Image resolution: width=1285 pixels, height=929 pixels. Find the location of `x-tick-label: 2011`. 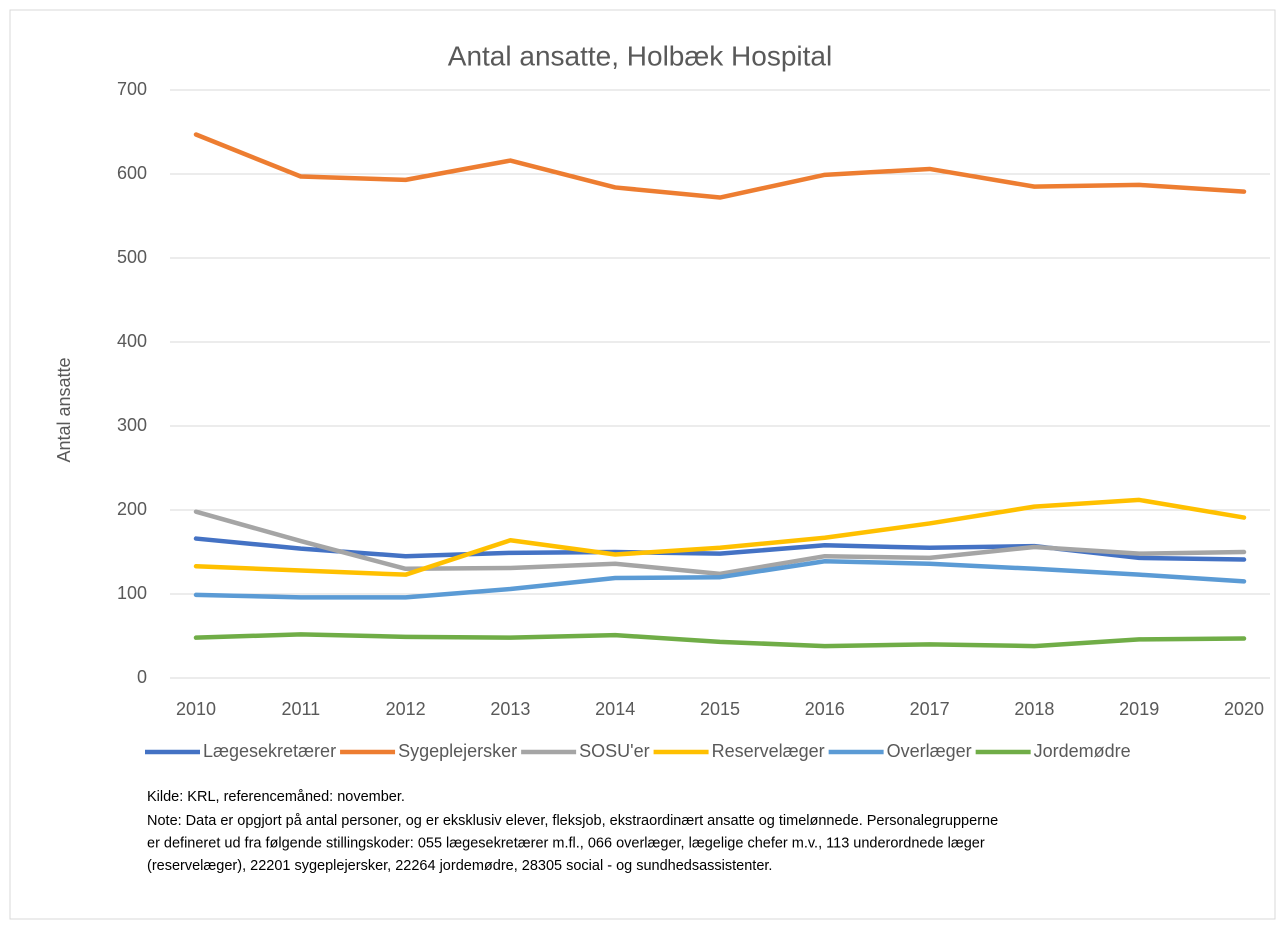

x-tick-label: 2011 is located at coordinates (300, 709).